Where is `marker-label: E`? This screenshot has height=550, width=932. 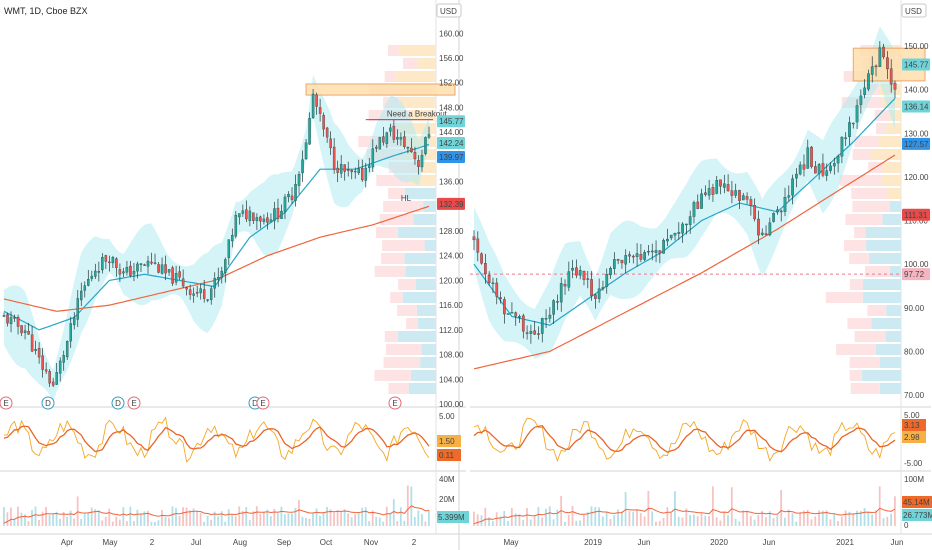
marker-label: E is located at coordinates (5, 403).